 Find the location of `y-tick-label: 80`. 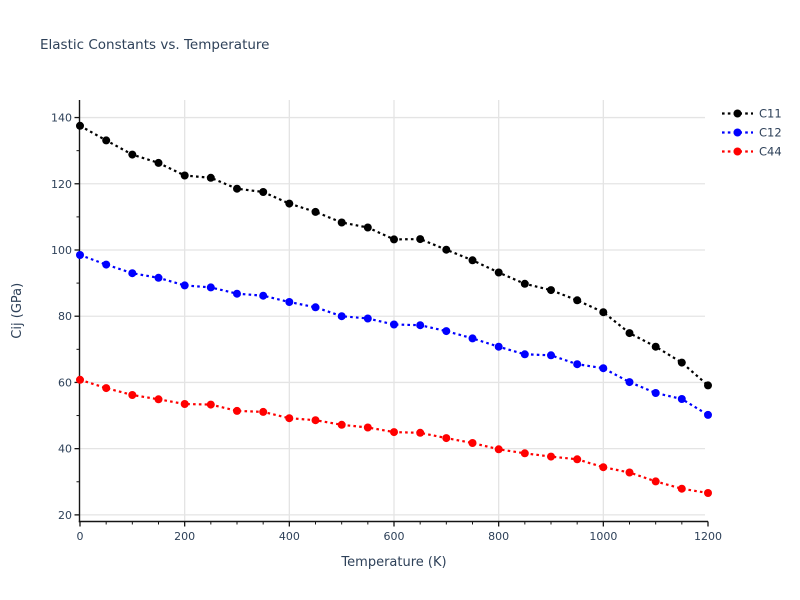

y-tick-label: 80 is located at coordinates (65, 316).